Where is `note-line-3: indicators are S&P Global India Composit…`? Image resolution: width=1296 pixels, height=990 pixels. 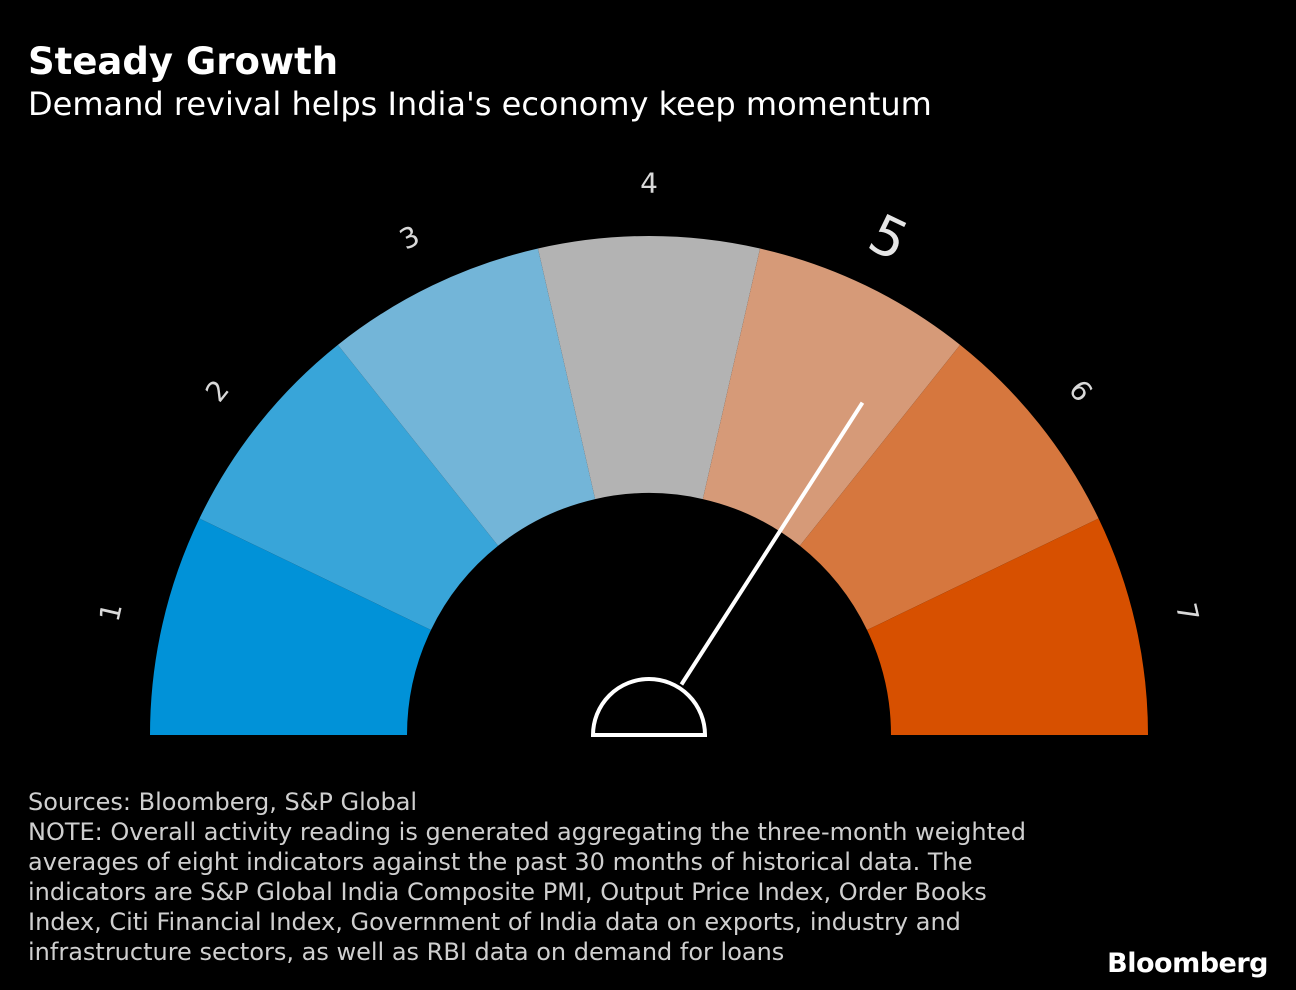
note-line-3: indicators are S&P Global India Composit… is located at coordinates (507, 892).